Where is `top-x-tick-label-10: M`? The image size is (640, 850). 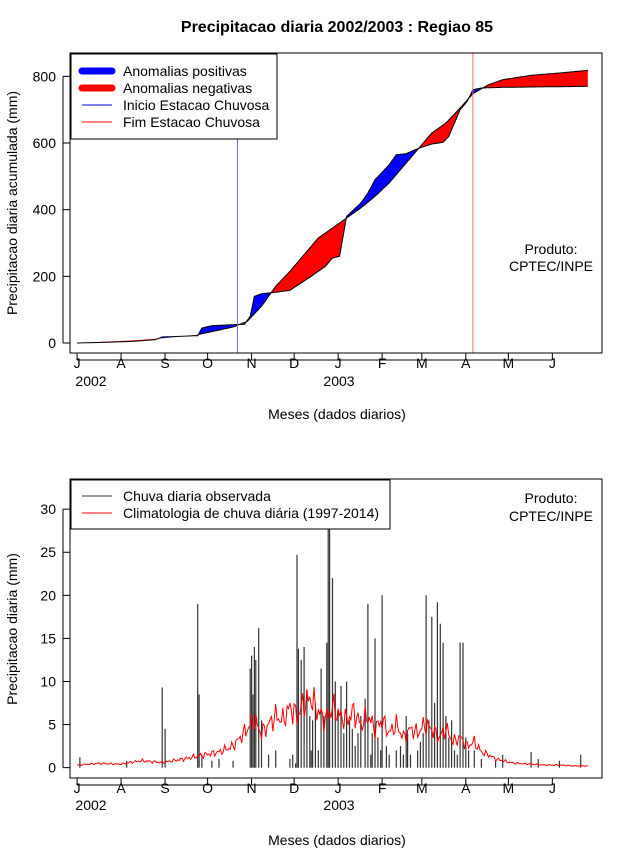 top-x-tick-label-10: M is located at coordinates (509, 363).